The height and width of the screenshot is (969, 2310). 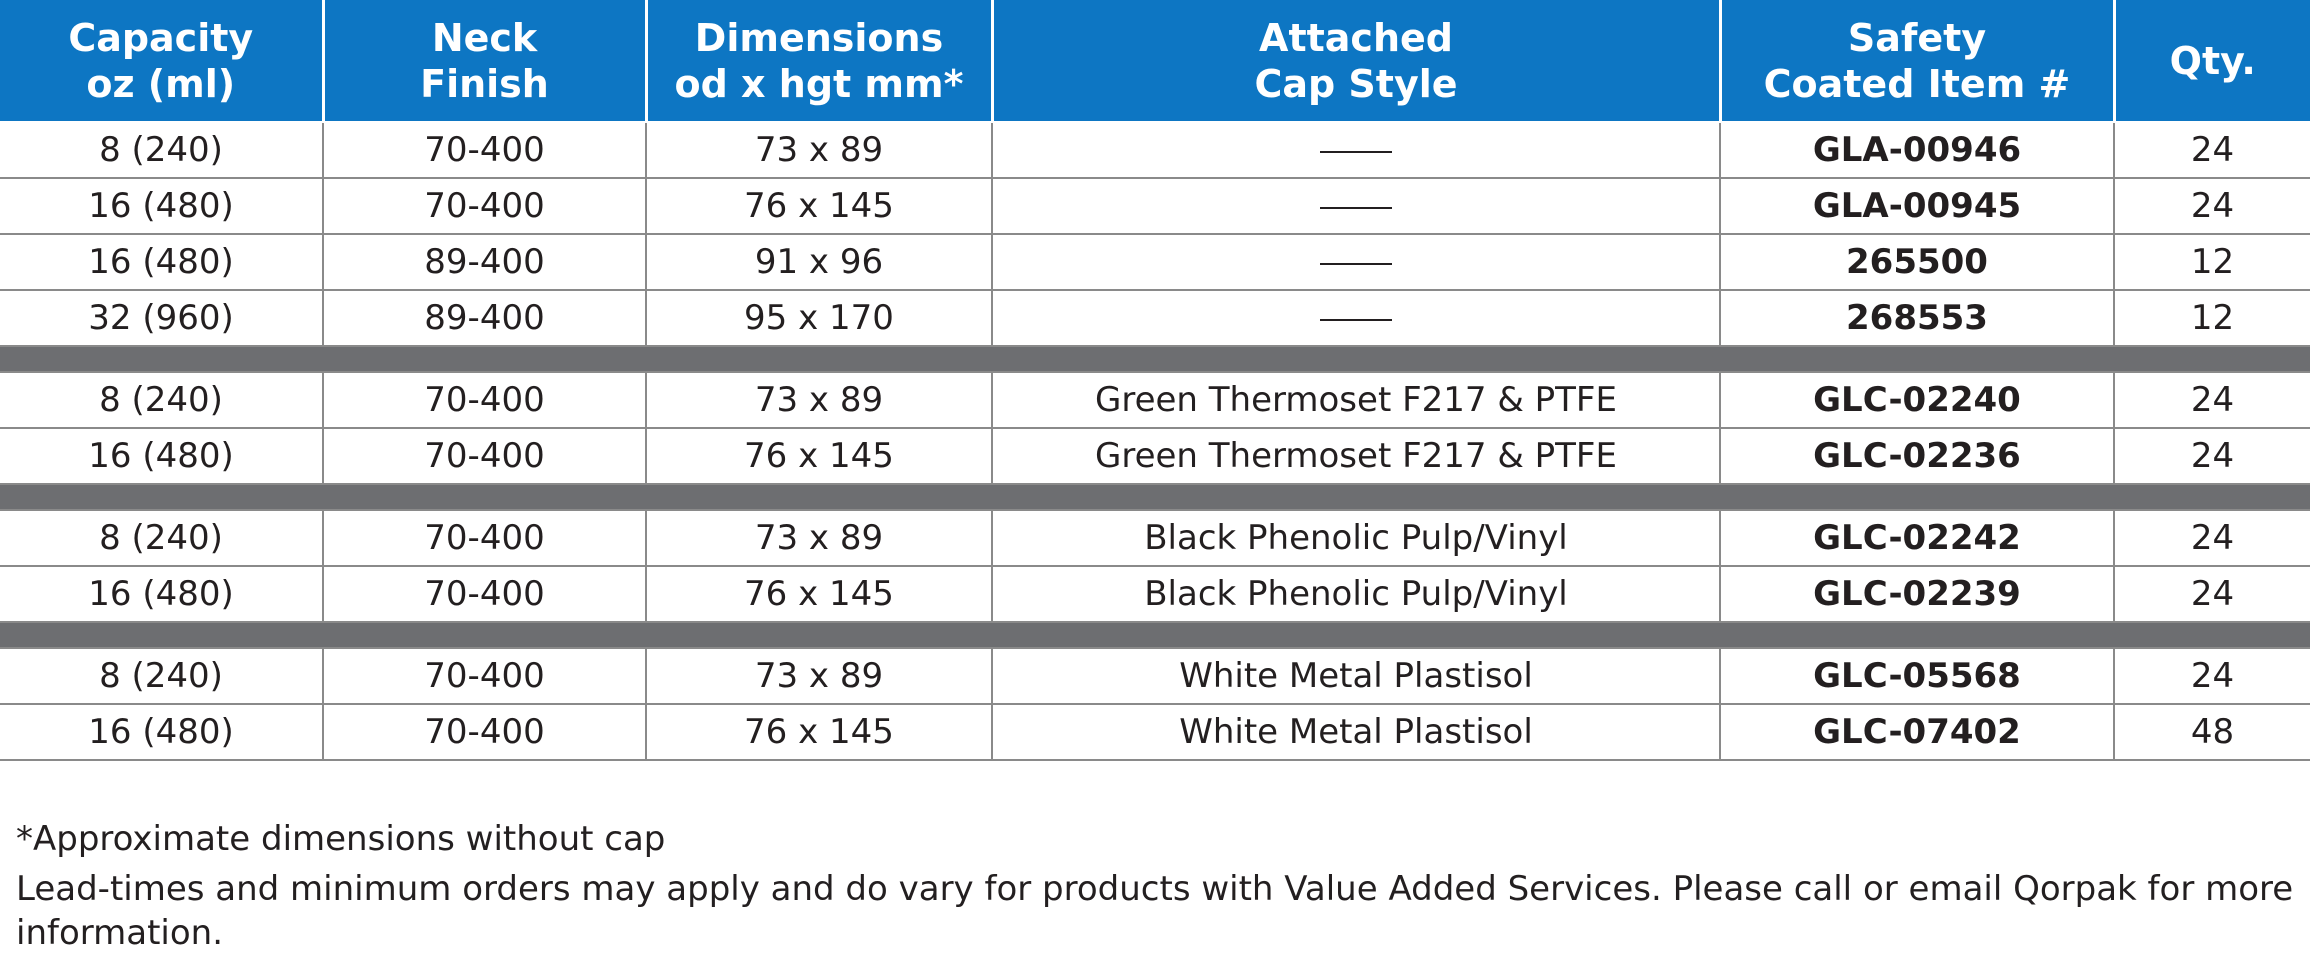 What do you see at coordinates (1916, 538) in the screenshot?
I see `cell-item-number: GLC-02242` at bounding box center [1916, 538].